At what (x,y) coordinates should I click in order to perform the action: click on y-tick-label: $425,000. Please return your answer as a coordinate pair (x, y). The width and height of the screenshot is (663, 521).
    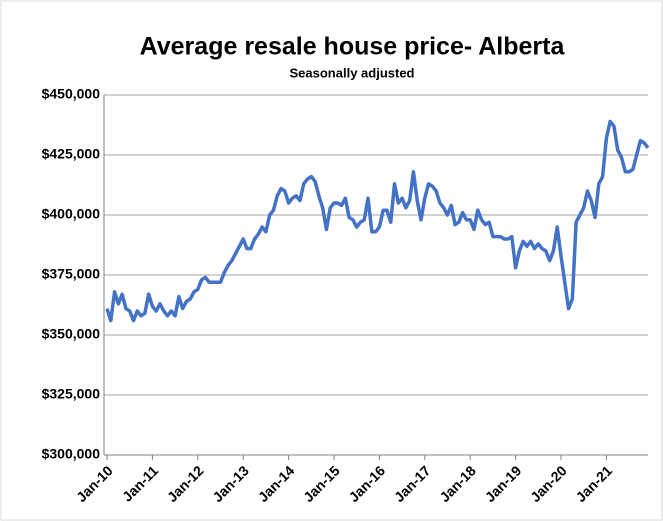
    Looking at the image, I should click on (71, 154).